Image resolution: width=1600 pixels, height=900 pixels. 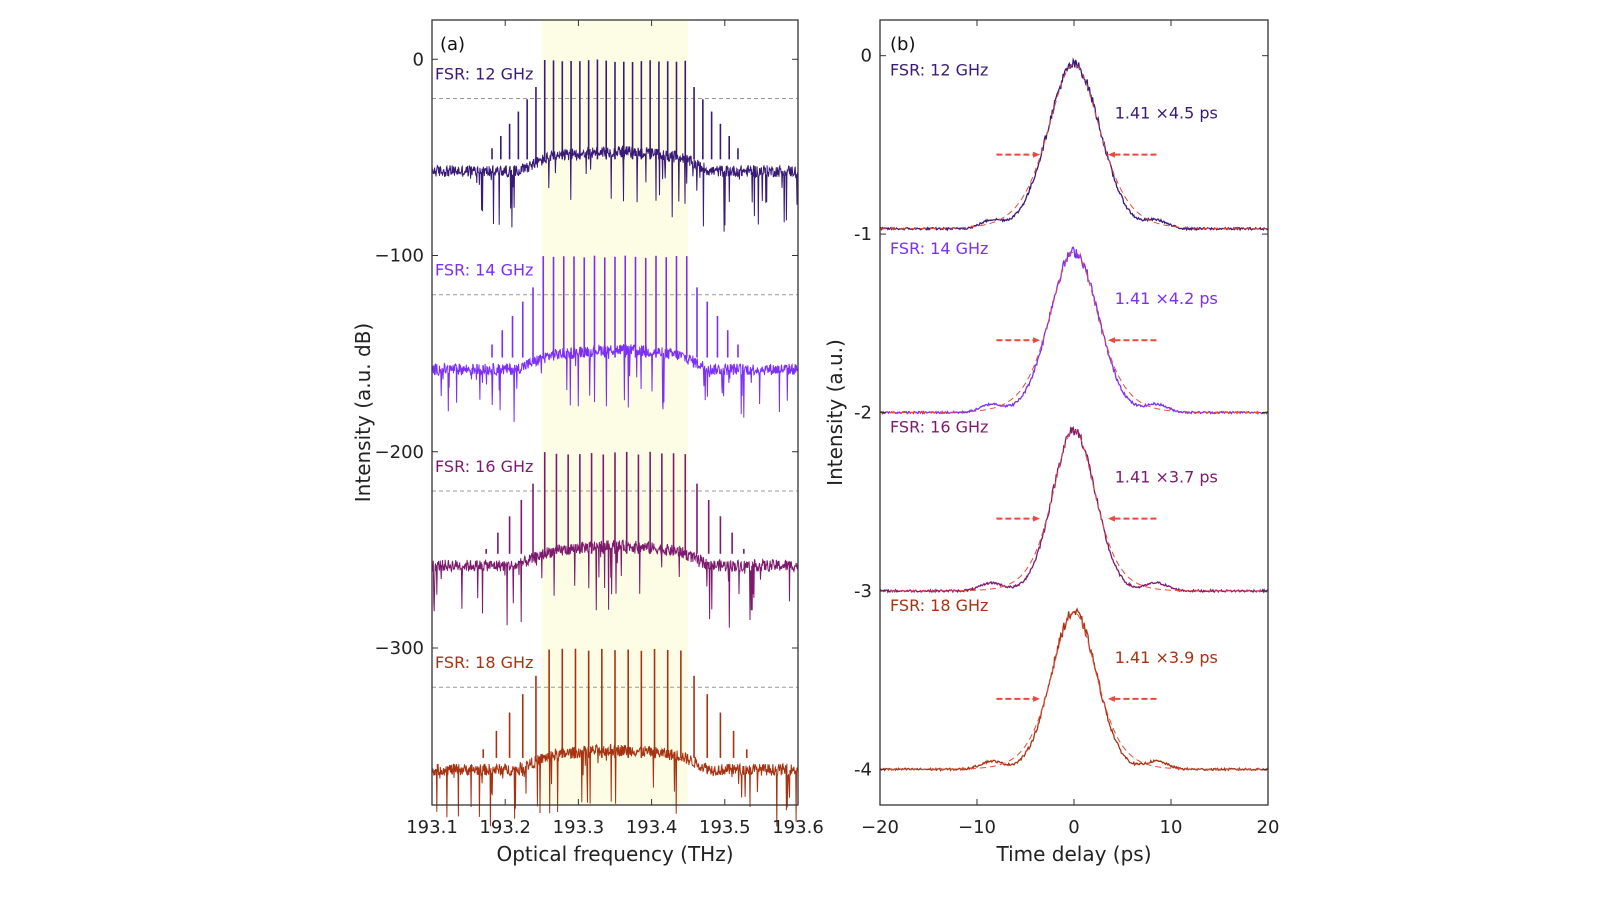 What do you see at coordinates (939, 427) in the screenshot?
I see `autocorrelation-series-label: FSR: 16 GHz` at bounding box center [939, 427].